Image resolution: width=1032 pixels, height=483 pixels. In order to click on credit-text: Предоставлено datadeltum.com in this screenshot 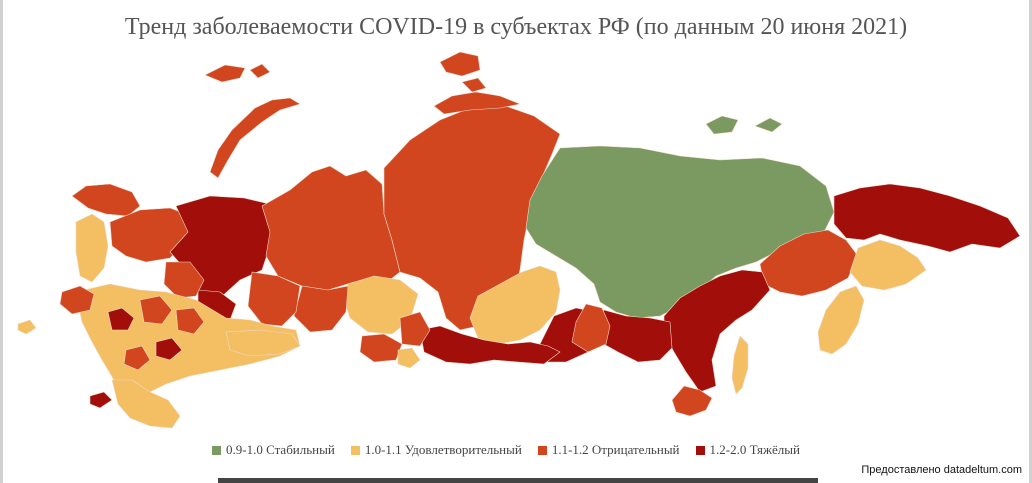, I will do `click(941, 470)`.